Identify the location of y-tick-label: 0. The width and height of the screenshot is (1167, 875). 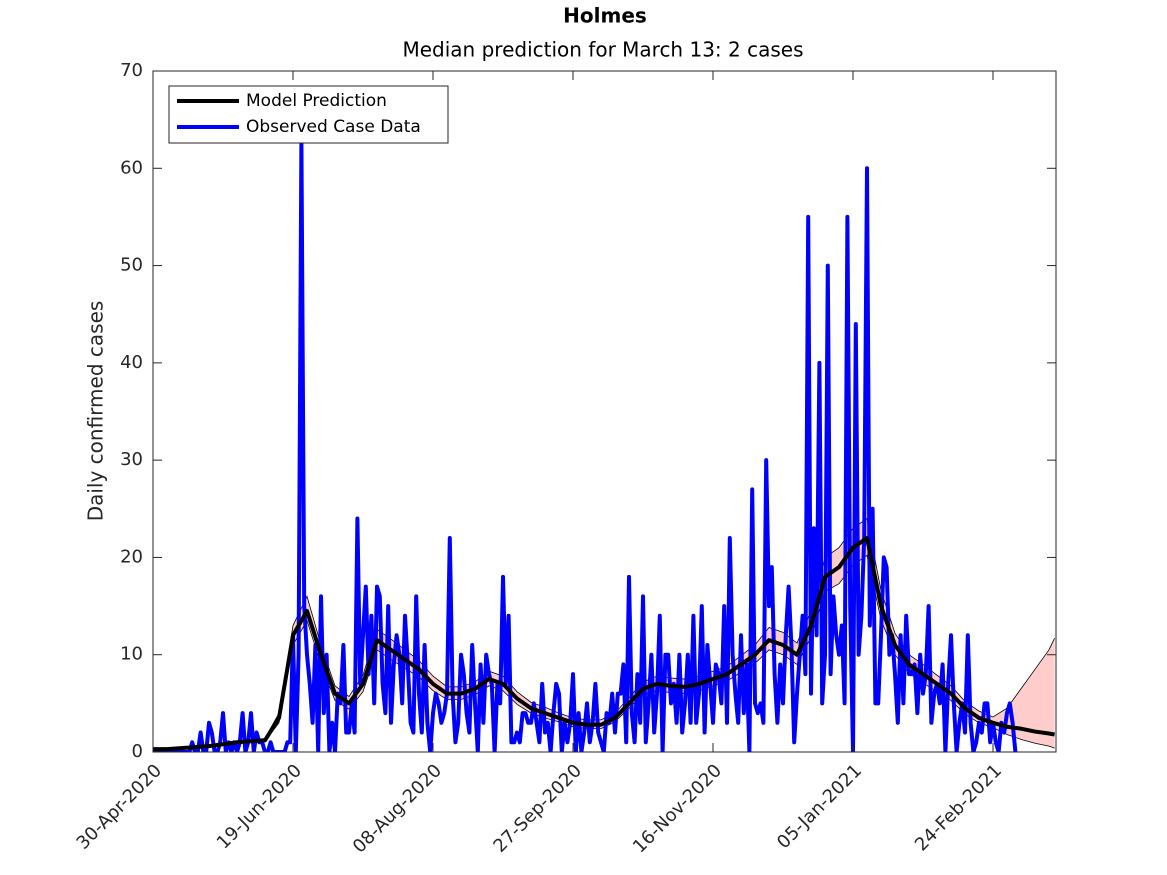
(137, 751).